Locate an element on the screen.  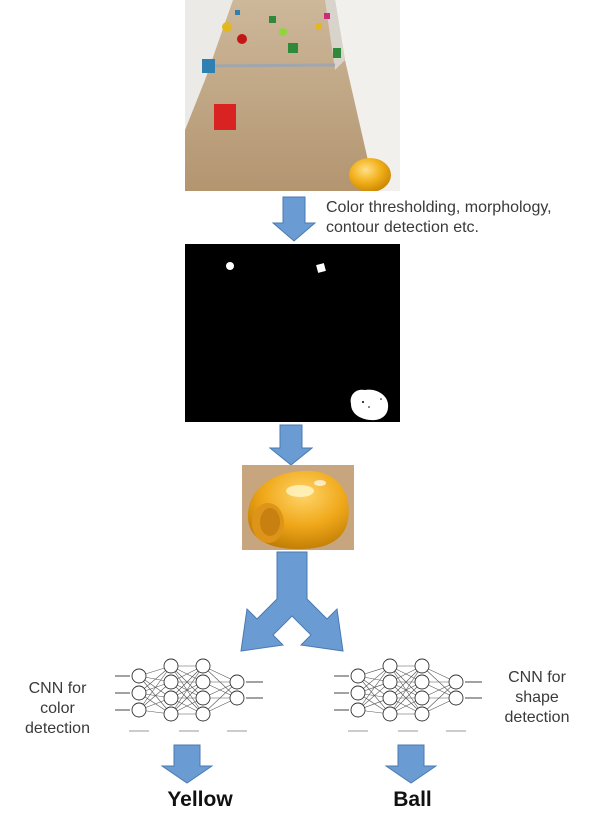
red-cube is located at coordinates (225, 117).